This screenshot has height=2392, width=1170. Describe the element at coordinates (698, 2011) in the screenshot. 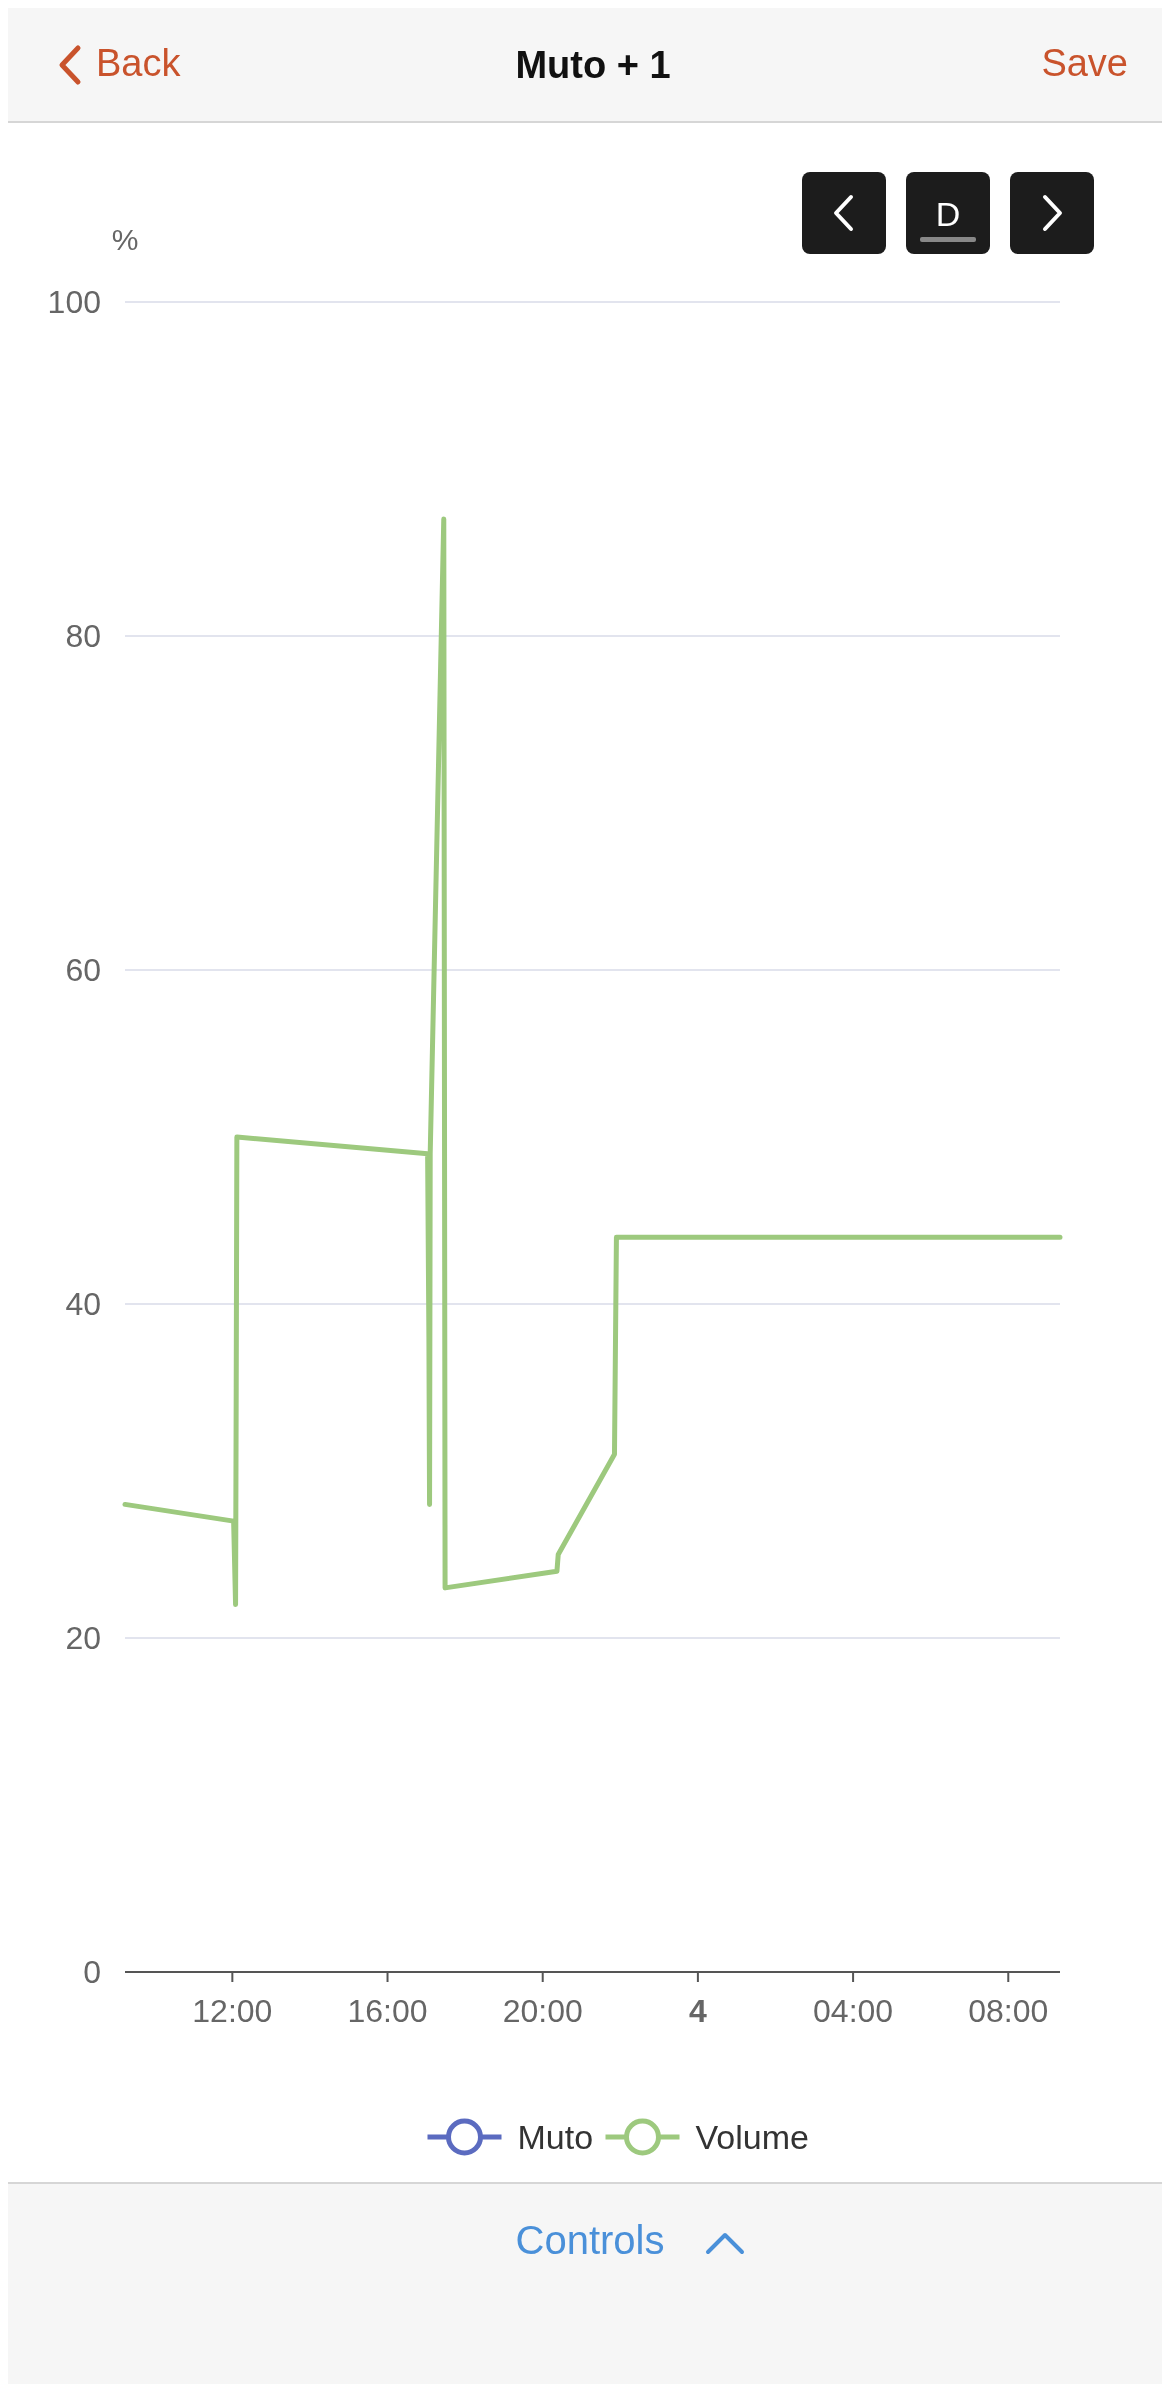

I see `x-tick-label: 4` at that location.